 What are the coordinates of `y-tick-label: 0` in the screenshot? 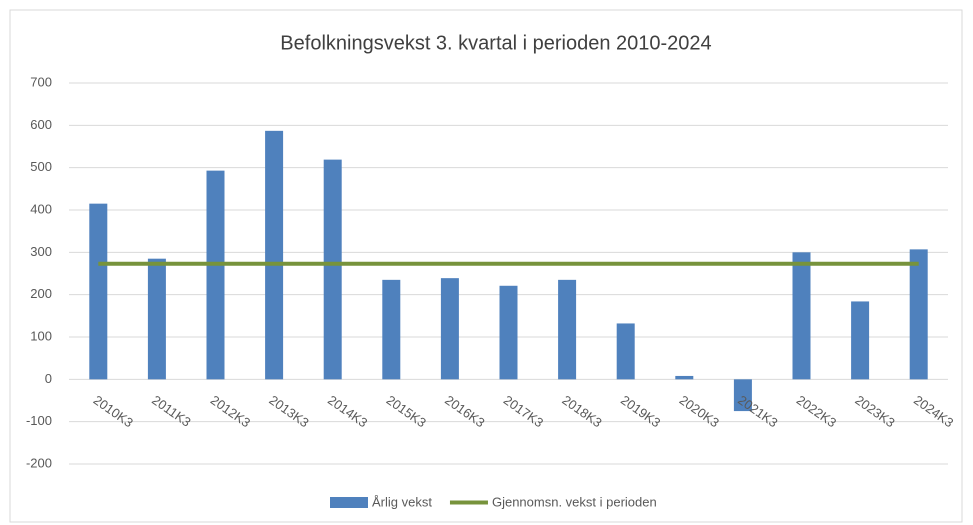 It's located at (48, 378).